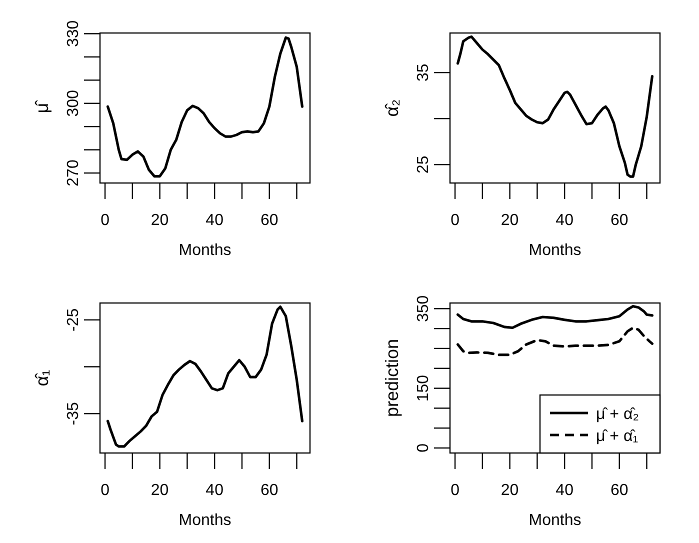  Describe the element at coordinates (392, 378) in the screenshot. I see `y-axis-title: prediction` at that location.